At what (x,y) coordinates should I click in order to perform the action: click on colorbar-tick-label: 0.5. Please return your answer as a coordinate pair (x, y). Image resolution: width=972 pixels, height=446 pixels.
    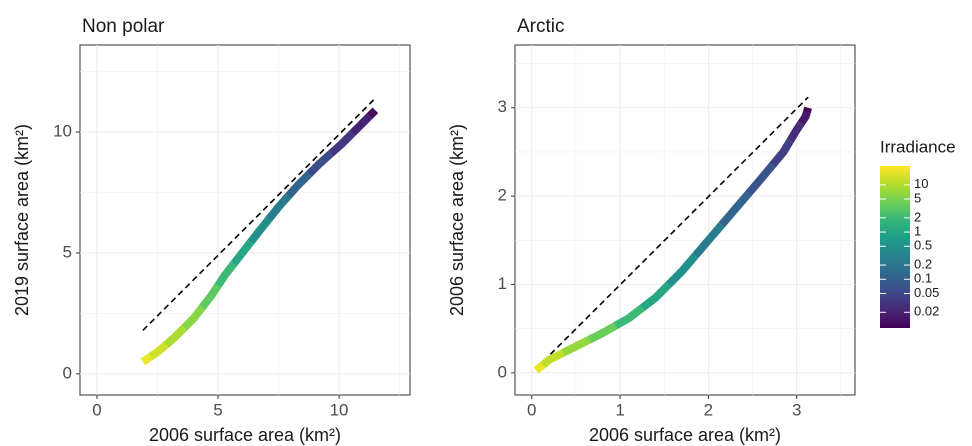
    Looking at the image, I should click on (923, 245).